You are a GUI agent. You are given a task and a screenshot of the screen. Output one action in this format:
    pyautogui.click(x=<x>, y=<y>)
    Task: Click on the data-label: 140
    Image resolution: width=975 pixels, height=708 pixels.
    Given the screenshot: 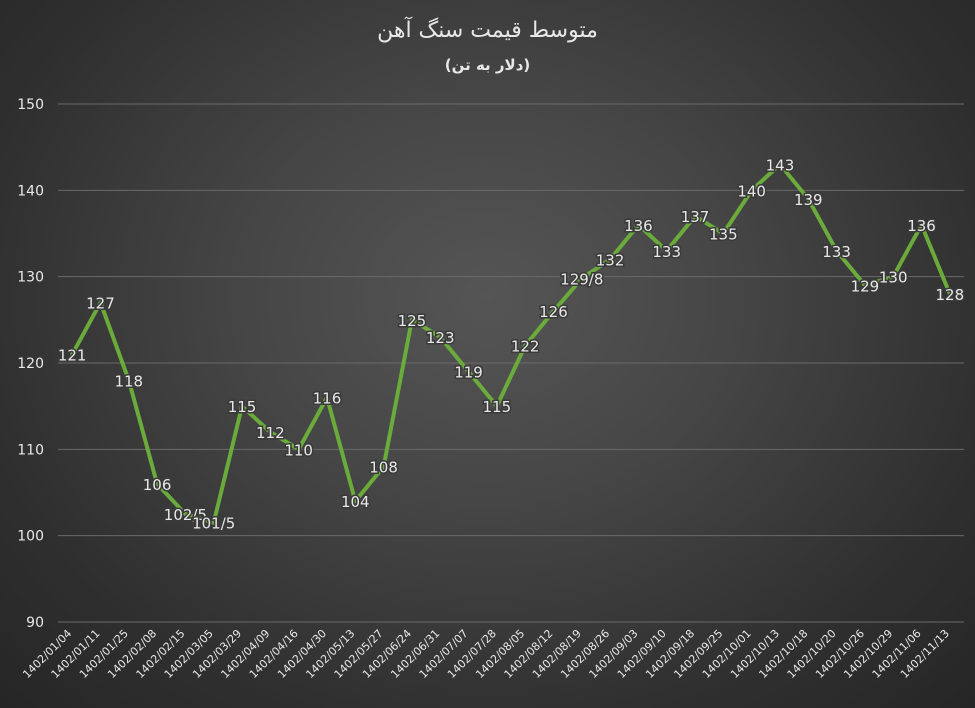 What is the action you would take?
    pyautogui.click(x=751, y=191)
    